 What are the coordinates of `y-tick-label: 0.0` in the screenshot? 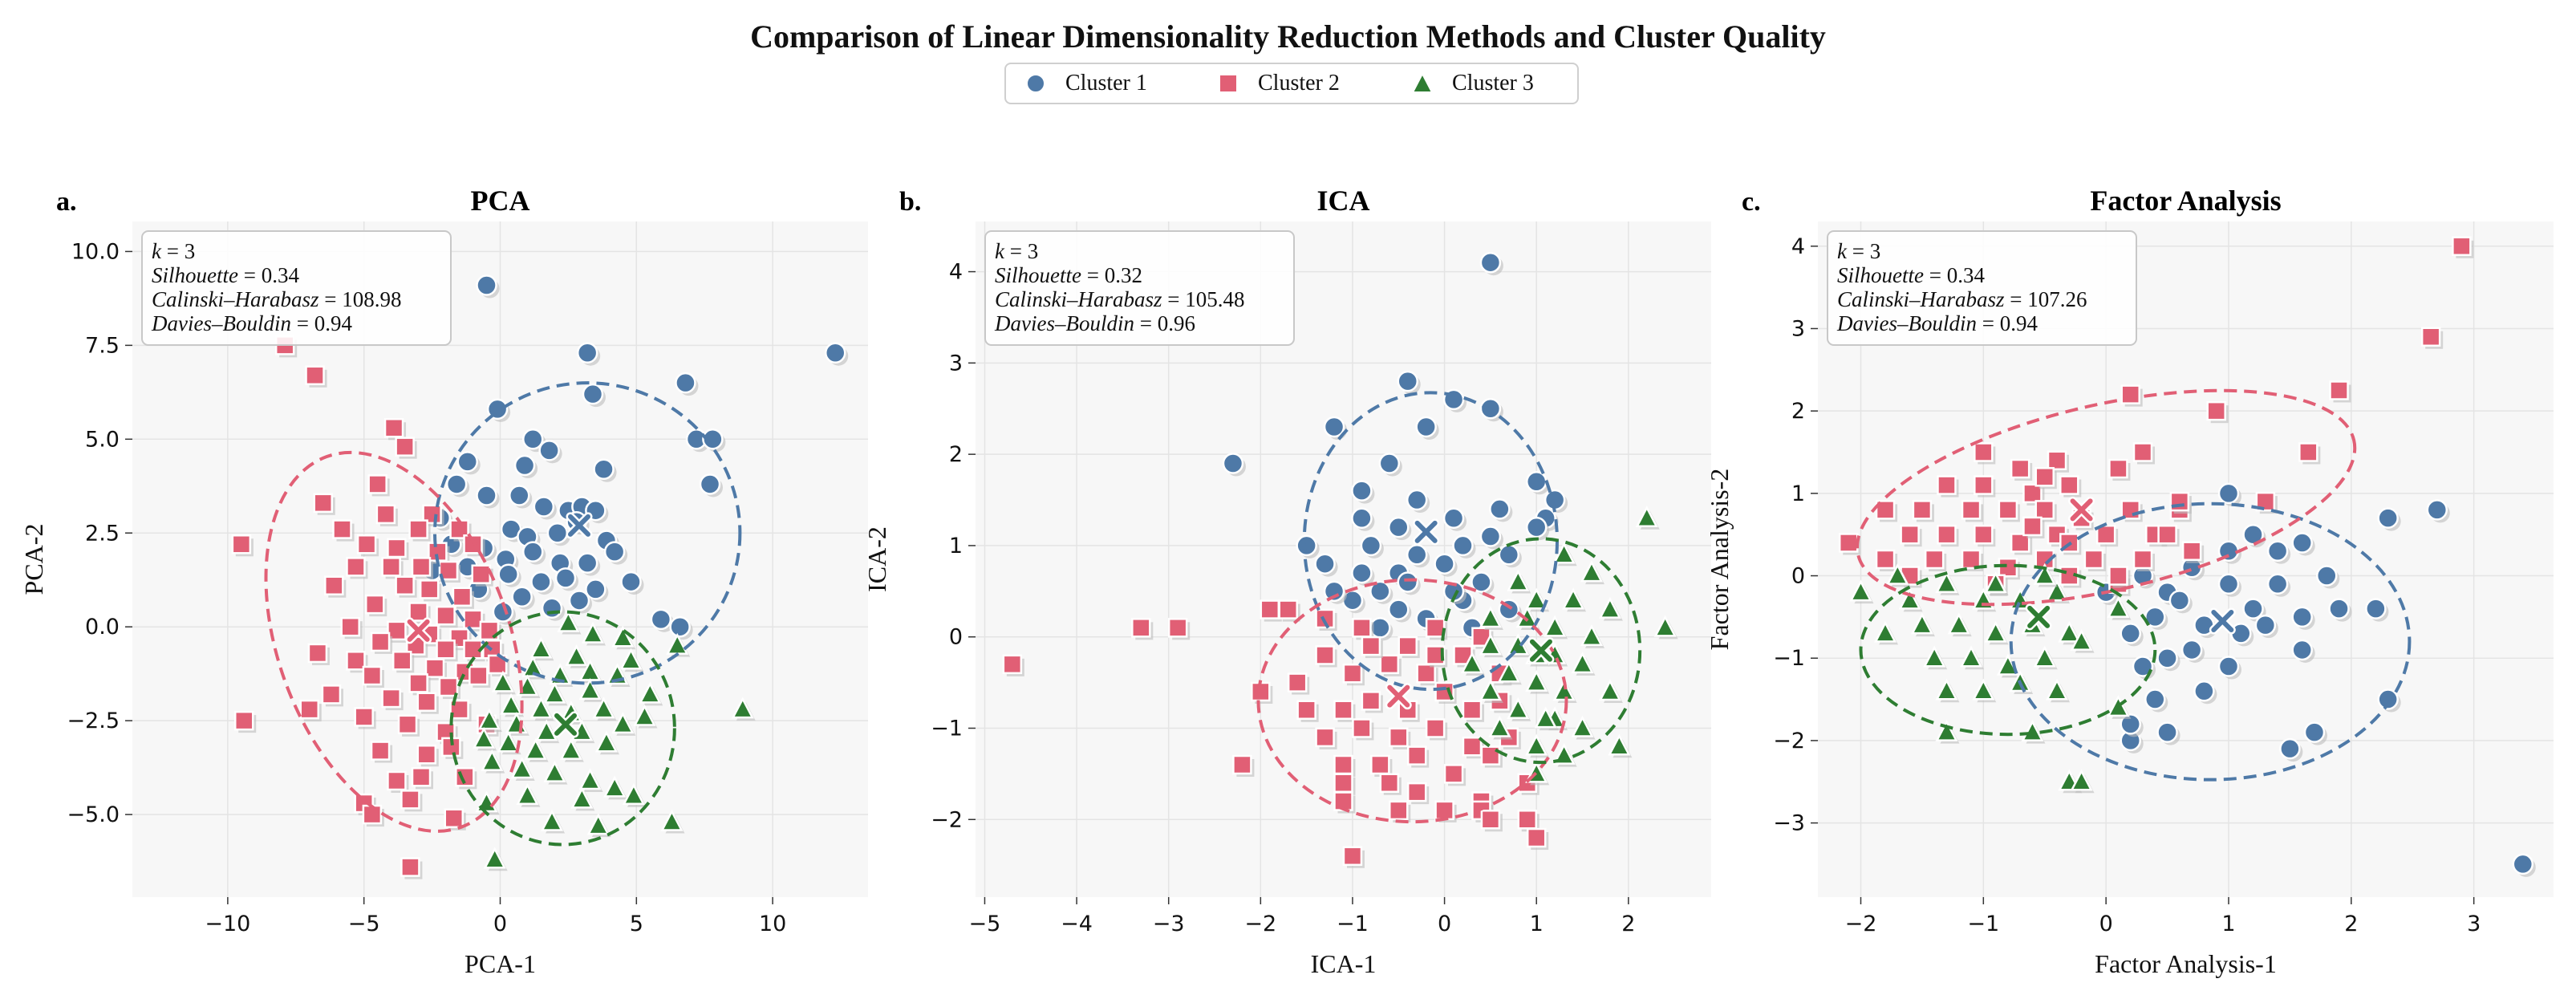 It's located at (102, 627).